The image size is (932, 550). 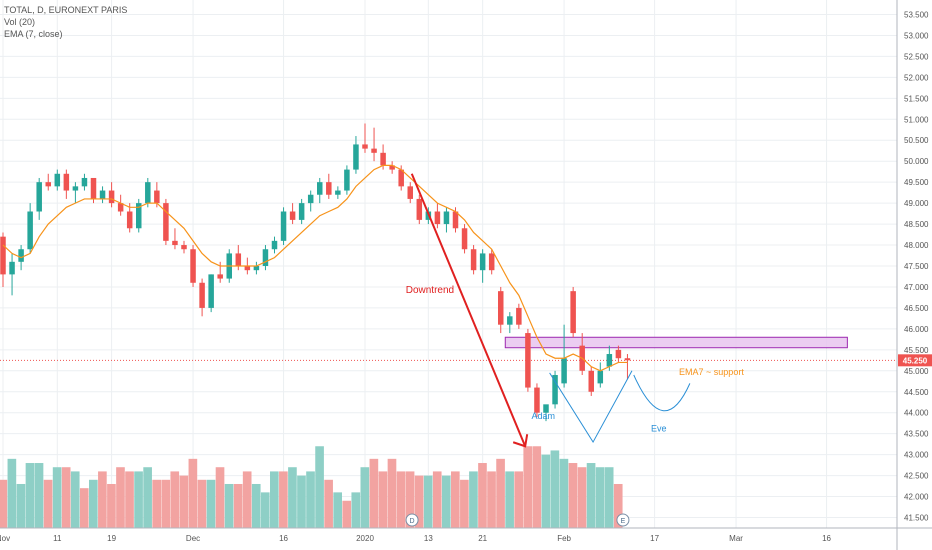 I want to click on y-tick-label: 47.500, so click(x=916, y=266).